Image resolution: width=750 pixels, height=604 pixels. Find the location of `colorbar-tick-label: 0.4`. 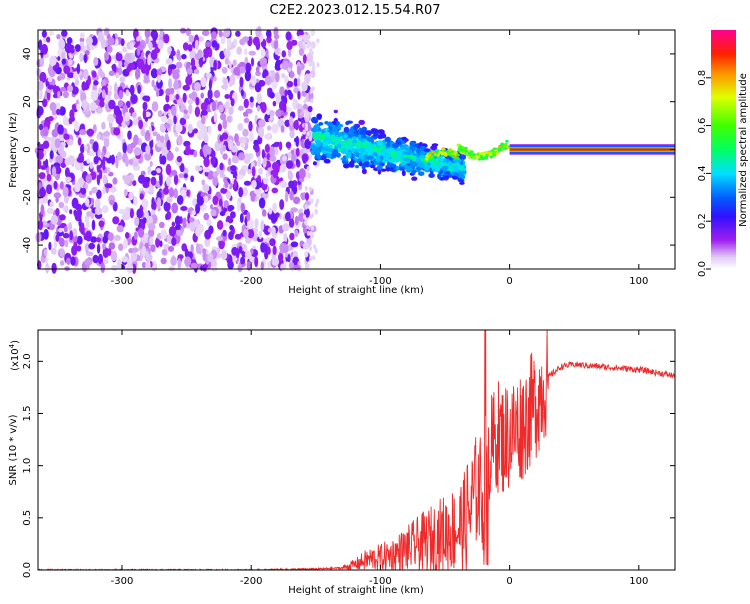

colorbar-tick-label: 0.4 is located at coordinates (702, 173).